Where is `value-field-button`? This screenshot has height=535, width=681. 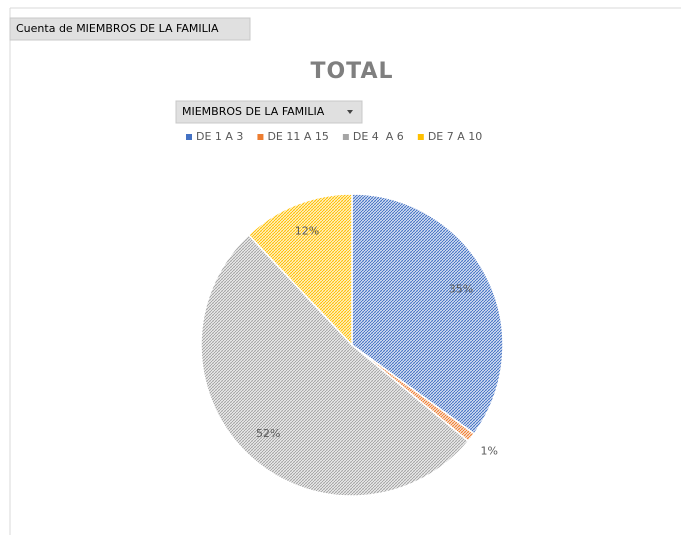 value-field-button is located at coordinates (130, 29).